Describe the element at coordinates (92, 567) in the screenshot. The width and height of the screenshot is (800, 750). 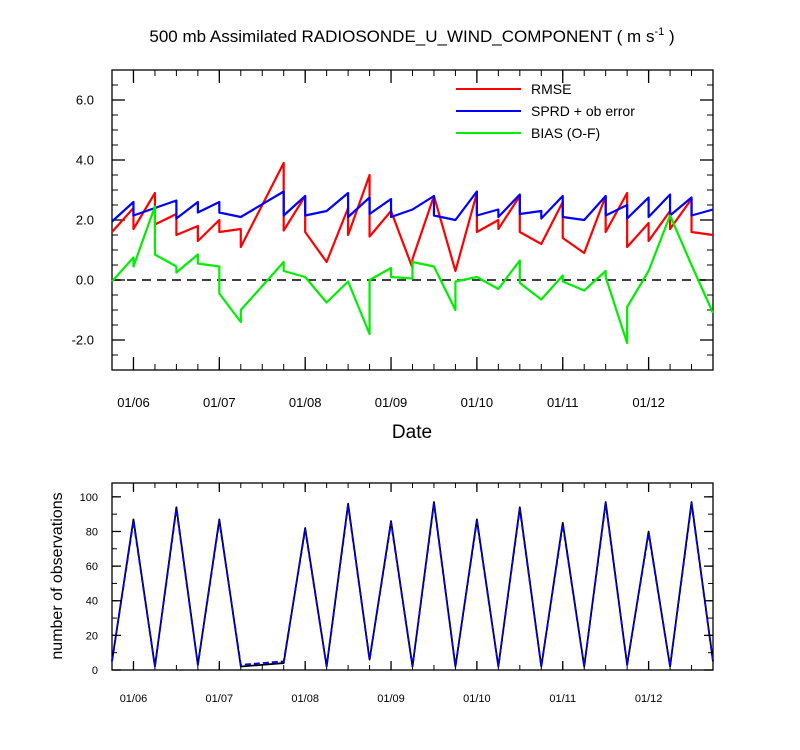
I see `y-tick-label: 60` at that location.